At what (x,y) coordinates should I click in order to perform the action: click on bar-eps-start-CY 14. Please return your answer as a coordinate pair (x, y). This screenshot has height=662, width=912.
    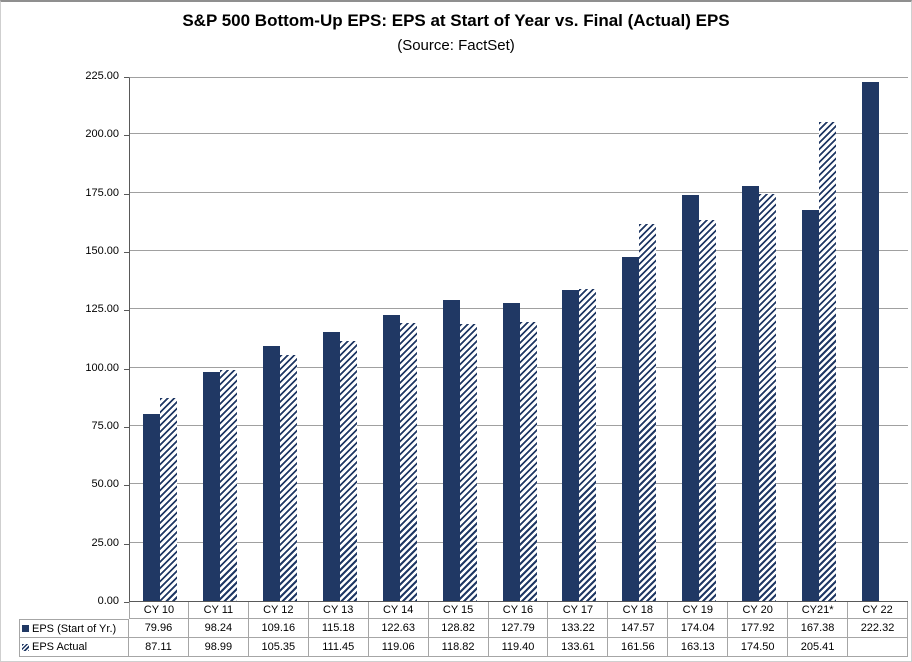
    Looking at the image, I should click on (391, 458).